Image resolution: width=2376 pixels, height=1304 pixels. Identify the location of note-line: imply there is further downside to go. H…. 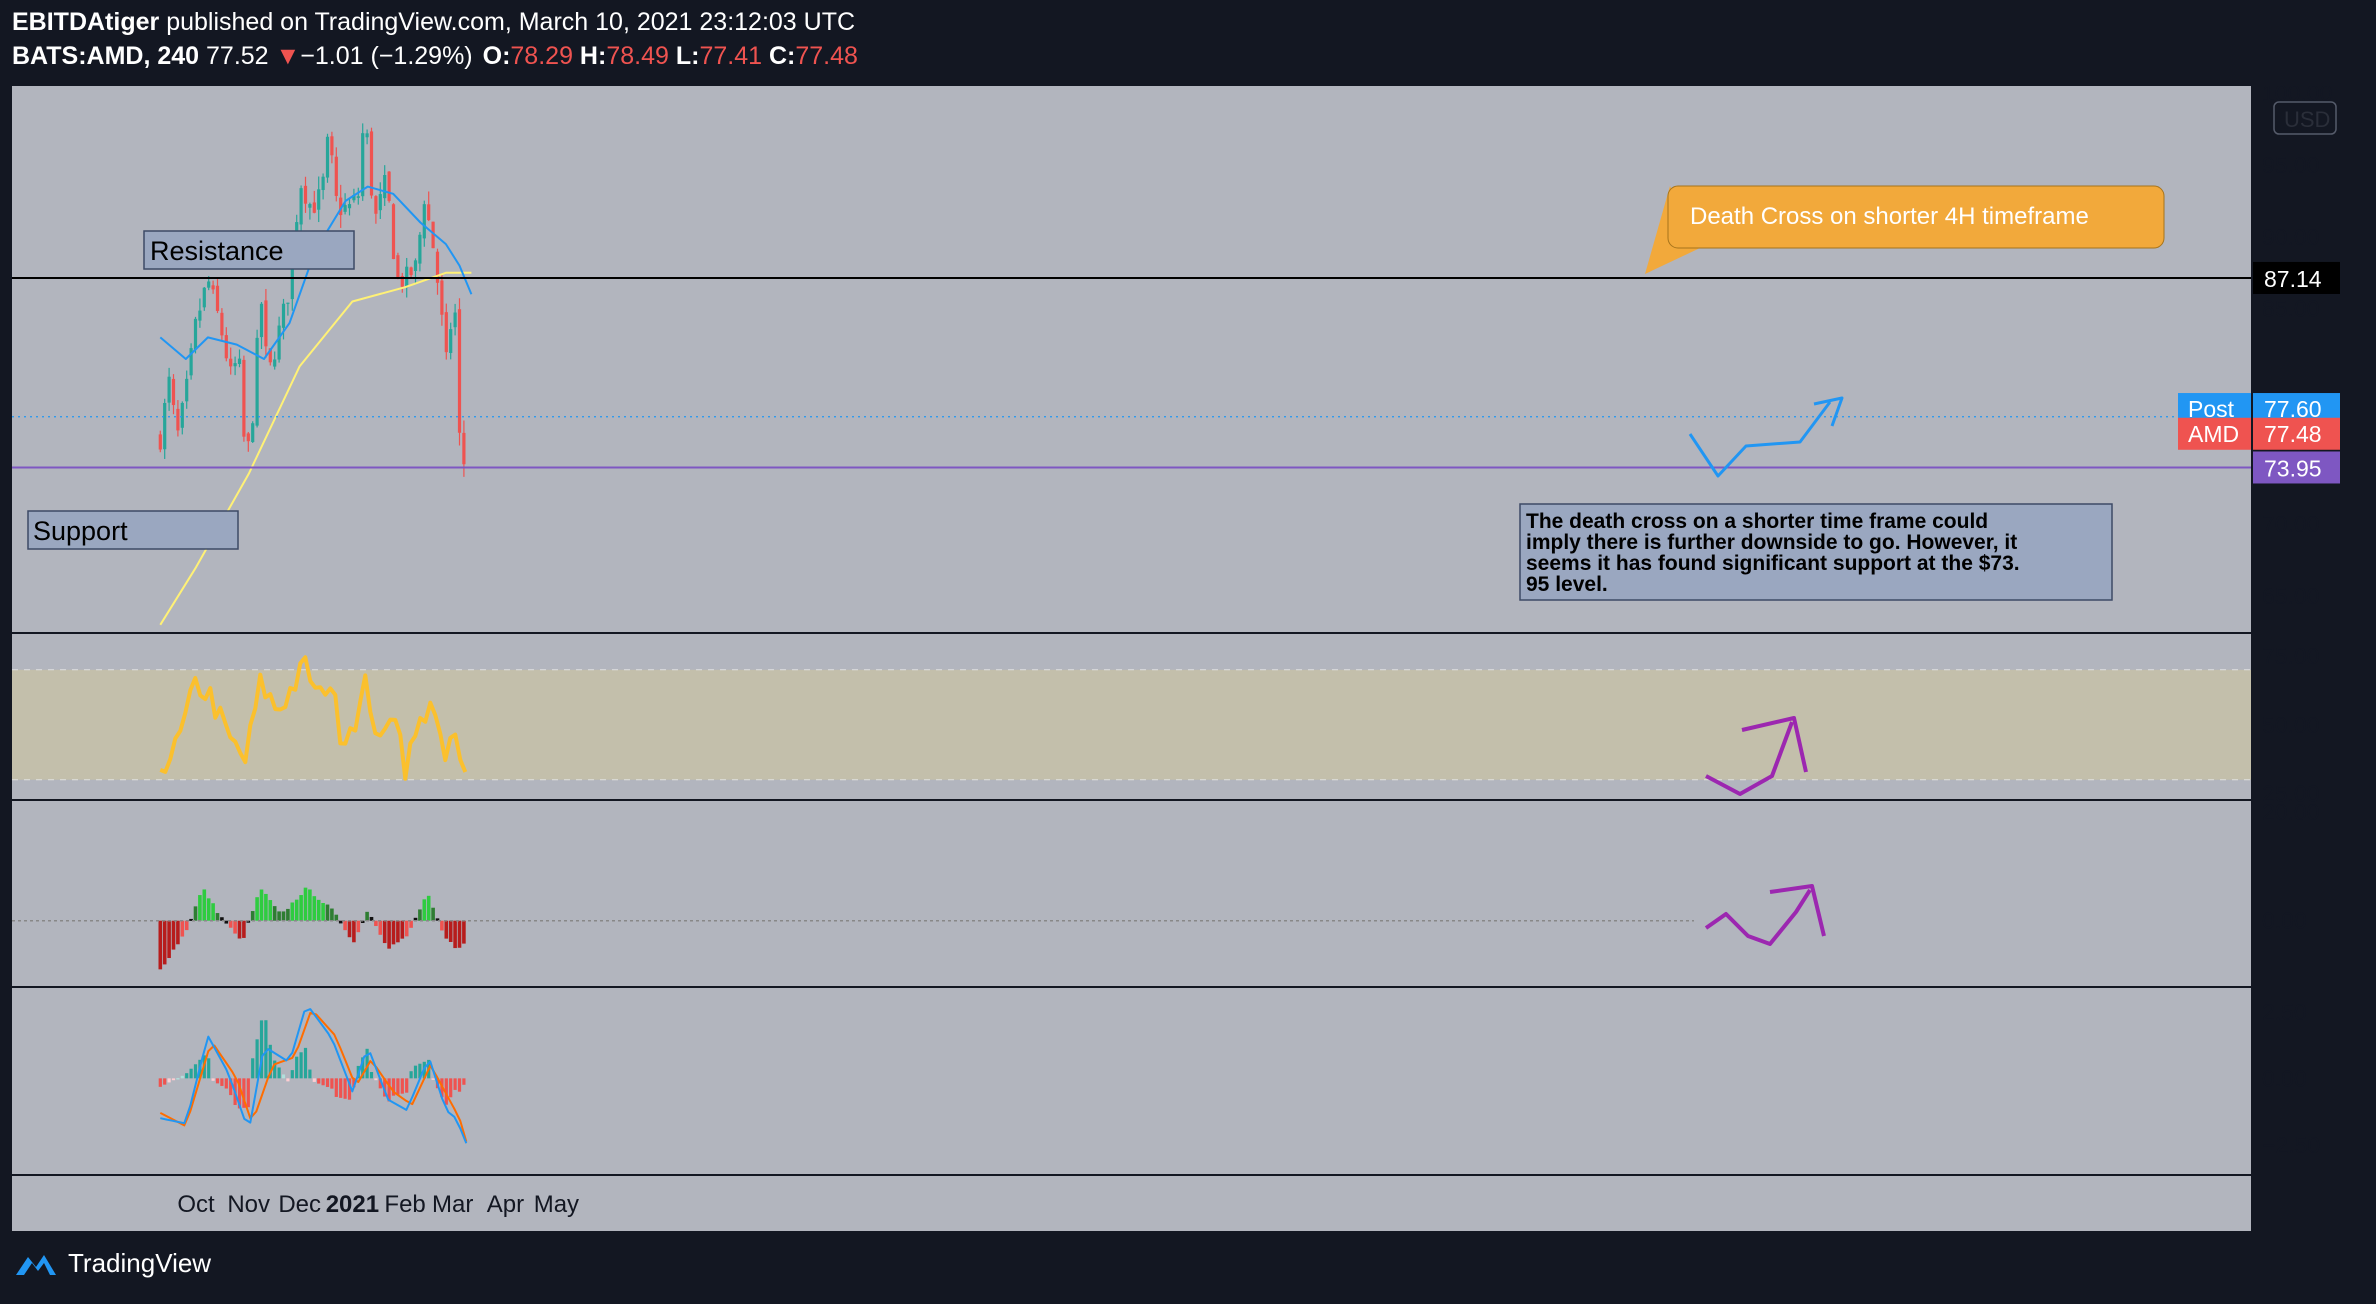
(1771, 542).